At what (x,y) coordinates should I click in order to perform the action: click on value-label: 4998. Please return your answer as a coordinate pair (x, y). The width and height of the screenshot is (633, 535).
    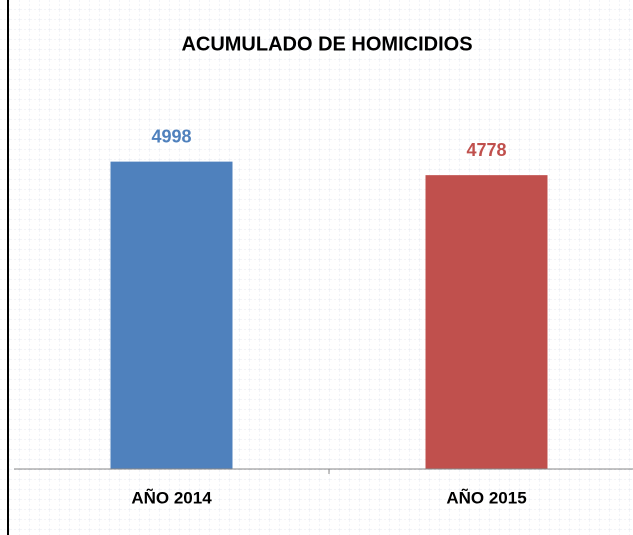
    Looking at the image, I should click on (171, 136).